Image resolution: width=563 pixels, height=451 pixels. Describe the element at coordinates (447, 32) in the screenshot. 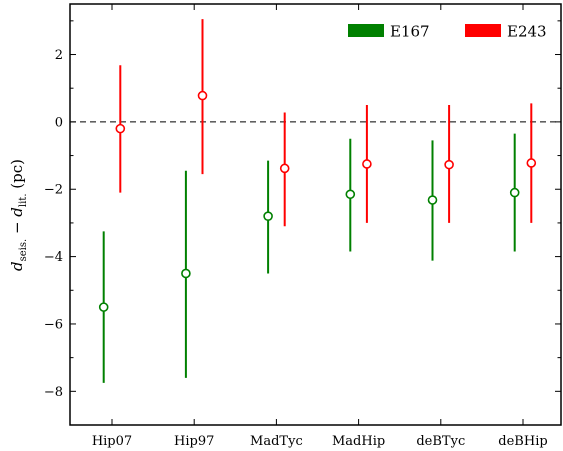

I see `legend: E167 E243` at that location.